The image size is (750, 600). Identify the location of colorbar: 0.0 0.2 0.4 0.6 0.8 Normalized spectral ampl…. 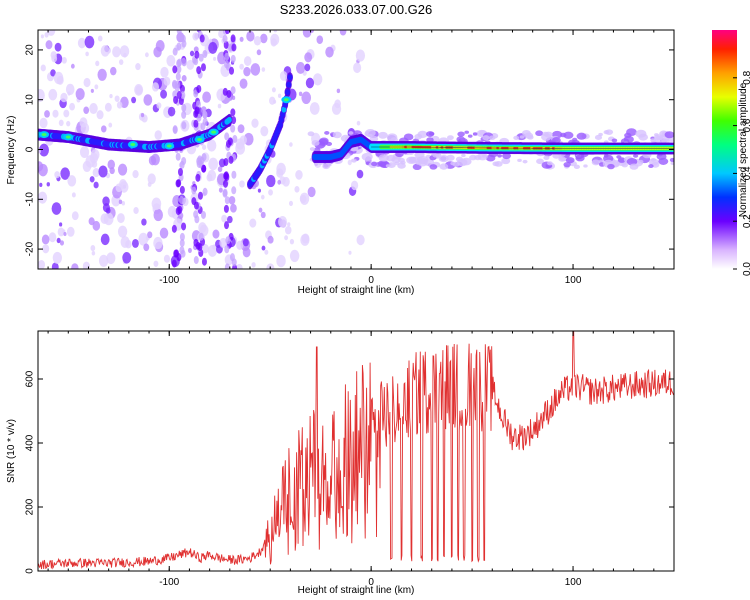
(731, 153).